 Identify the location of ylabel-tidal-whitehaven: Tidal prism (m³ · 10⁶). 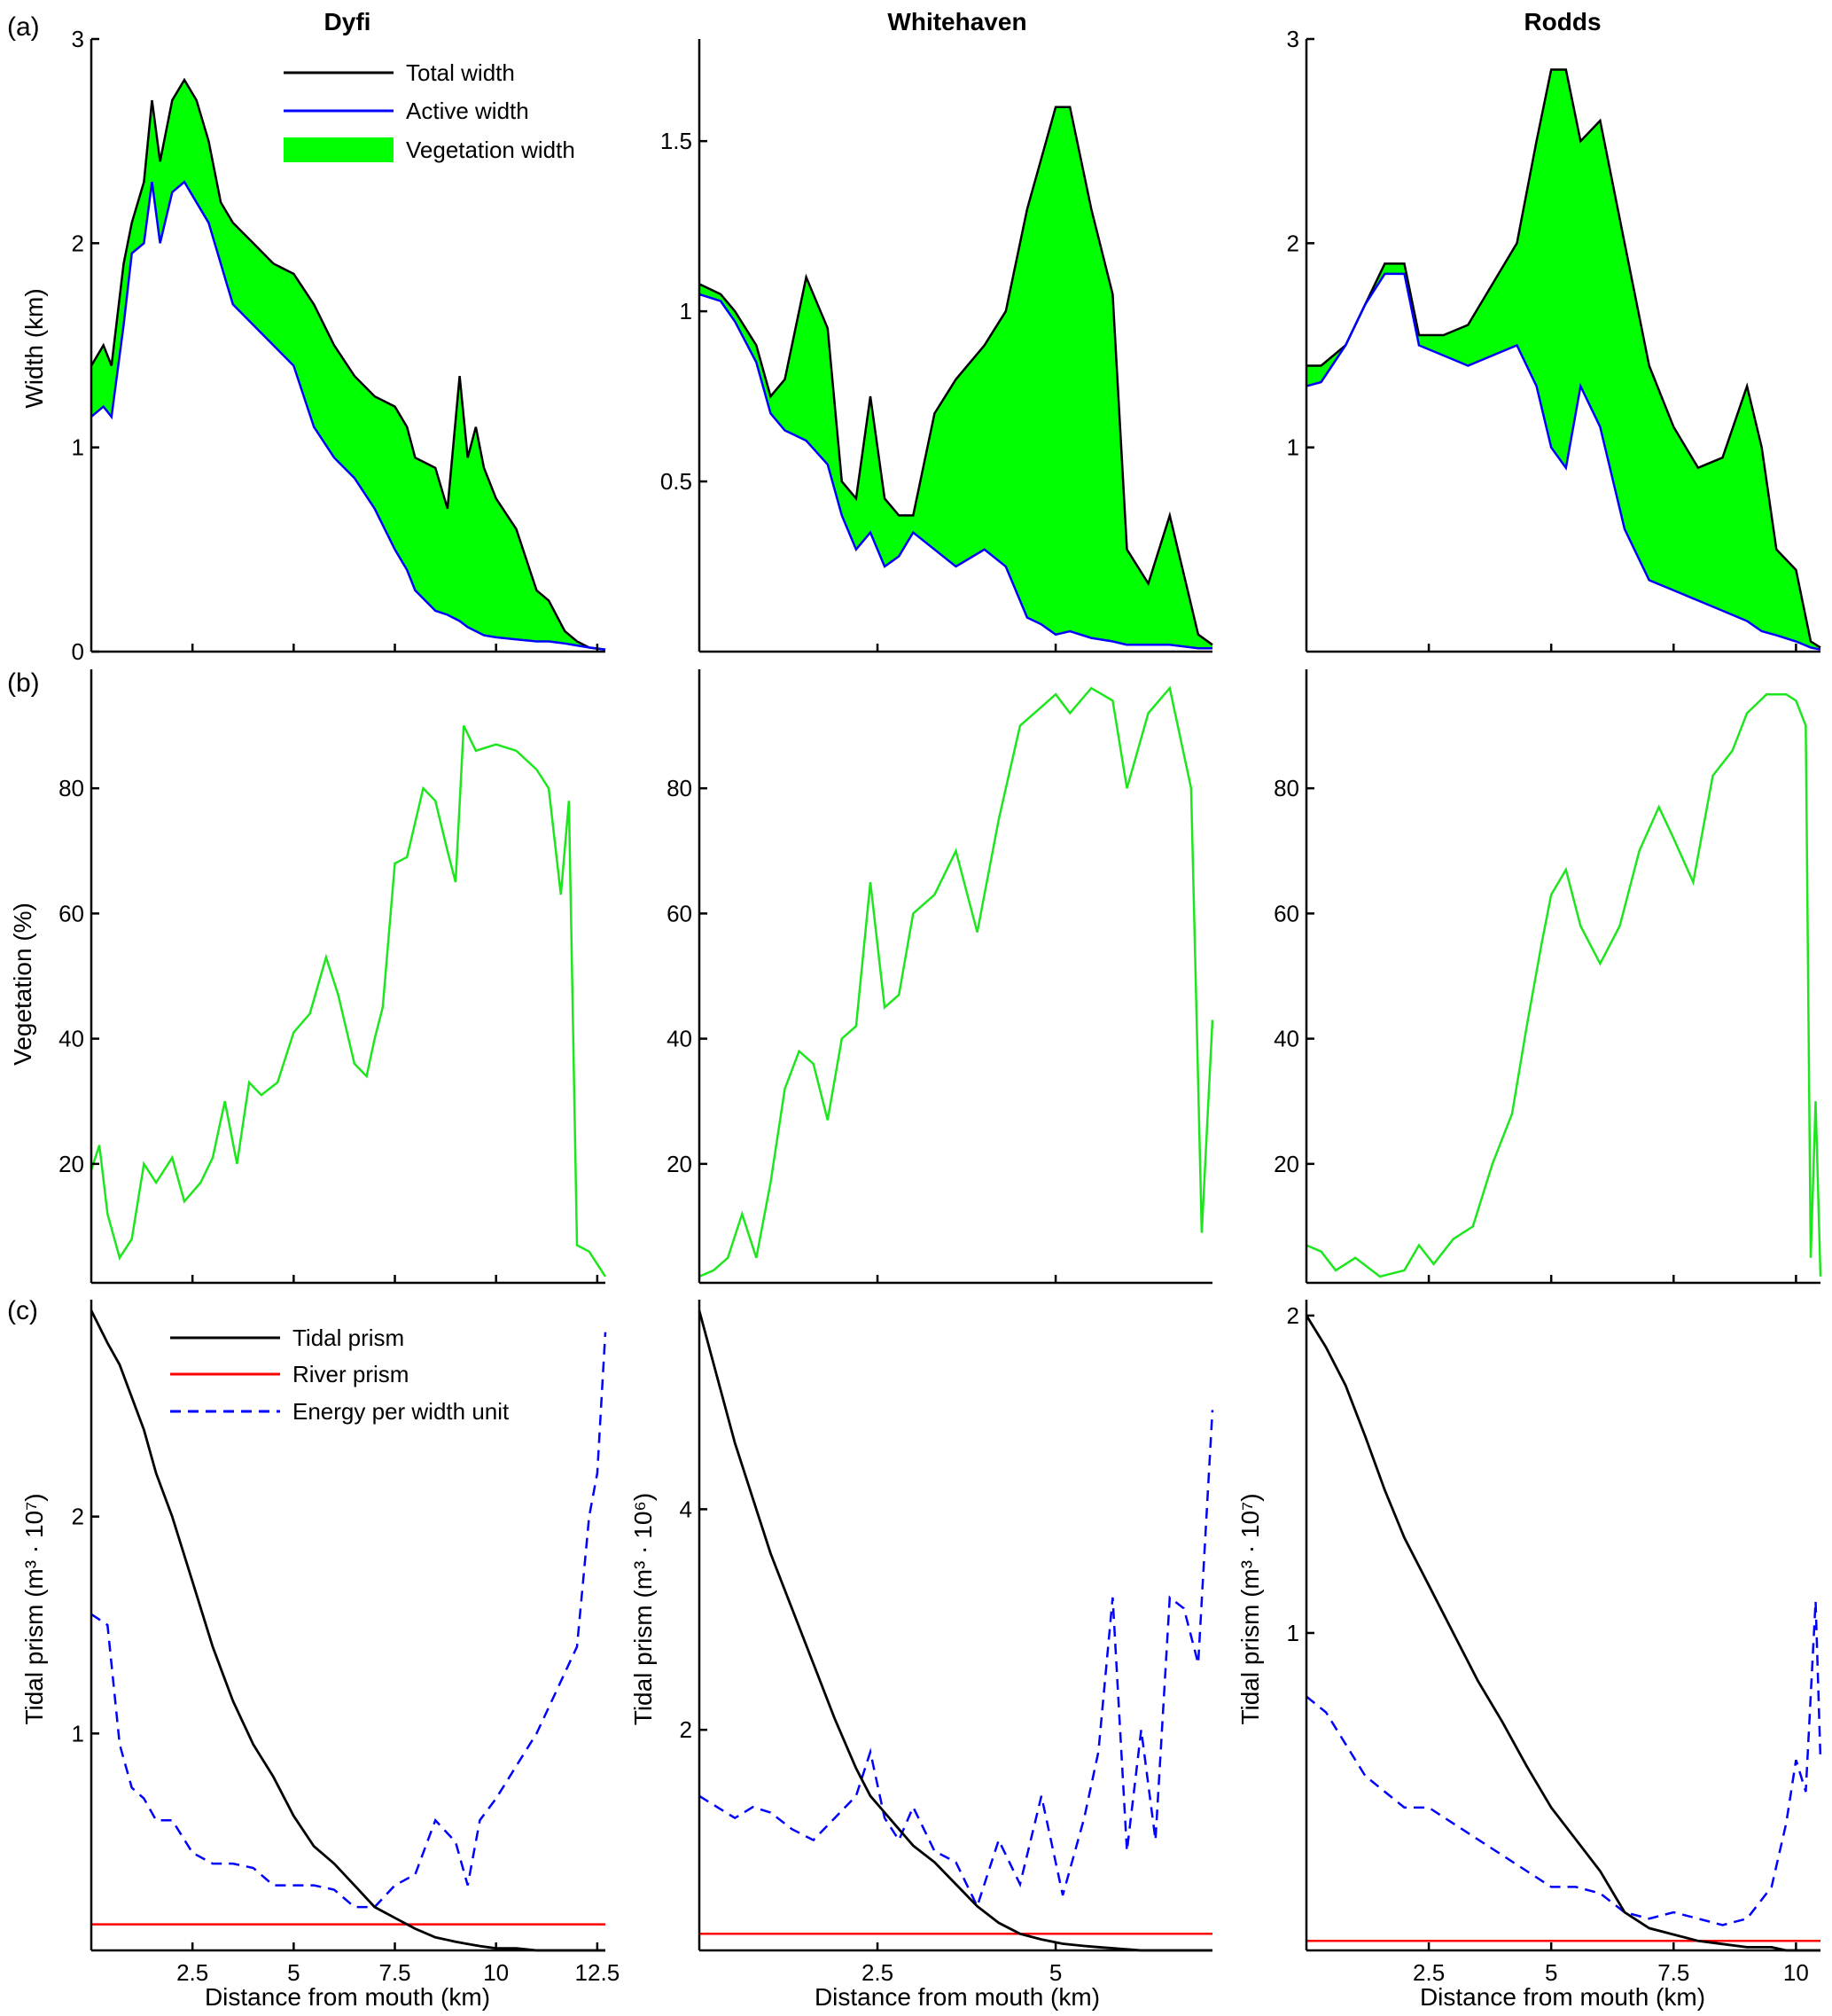
(643, 1609).